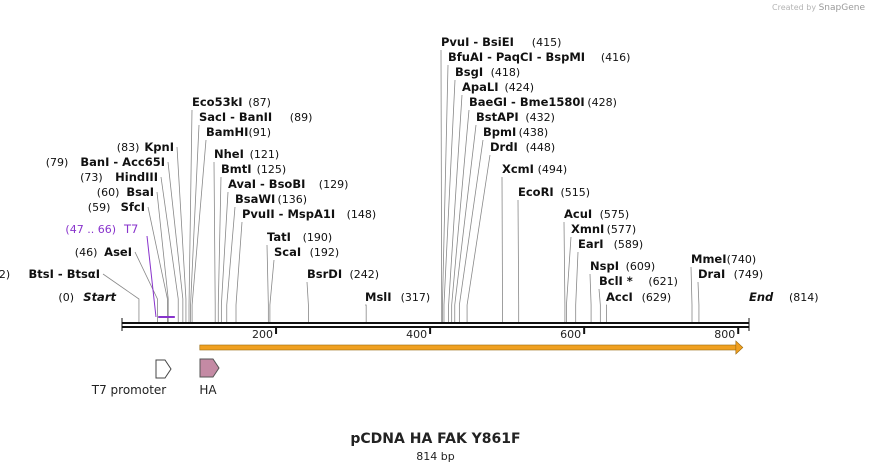  Describe the element at coordinates (516, 57) in the screenshot. I see `enzyme-bfuai-paqci-bspmi-label: BfuAI - PaqCI - BspMI` at that location.